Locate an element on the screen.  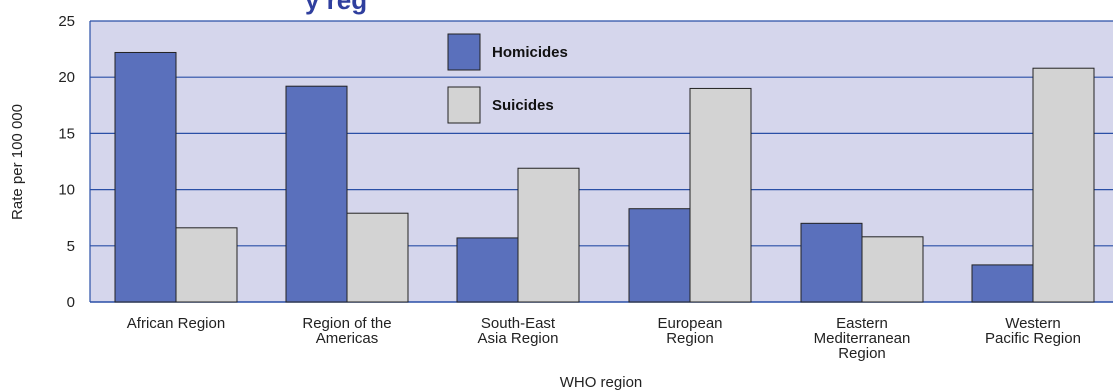
legend: Homicides Suicides is located at coordinates (507, 78).